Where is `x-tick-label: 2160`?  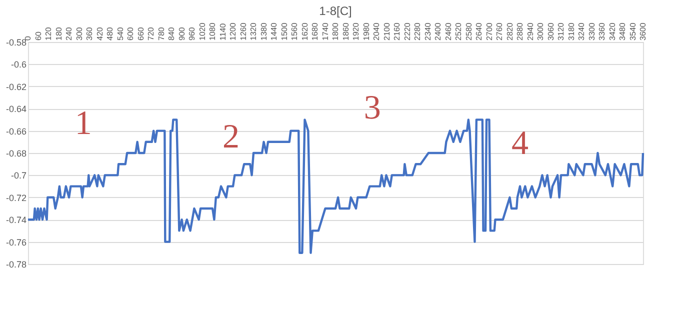 x-tick-label: 2160 is located at coordinates (397, 31).